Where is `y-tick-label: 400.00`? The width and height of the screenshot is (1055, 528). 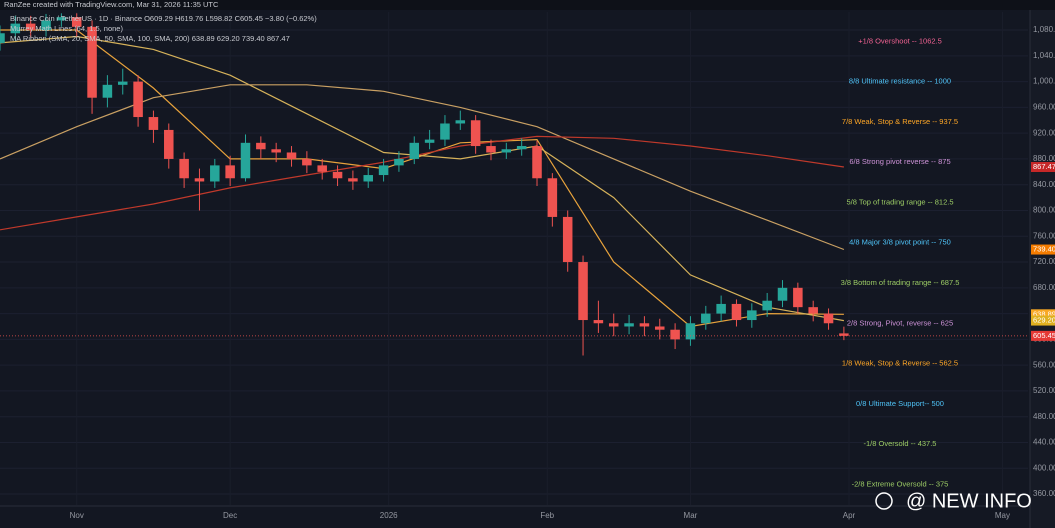 y-tick-label: 400.00 is located at coordinates (1044, 467).